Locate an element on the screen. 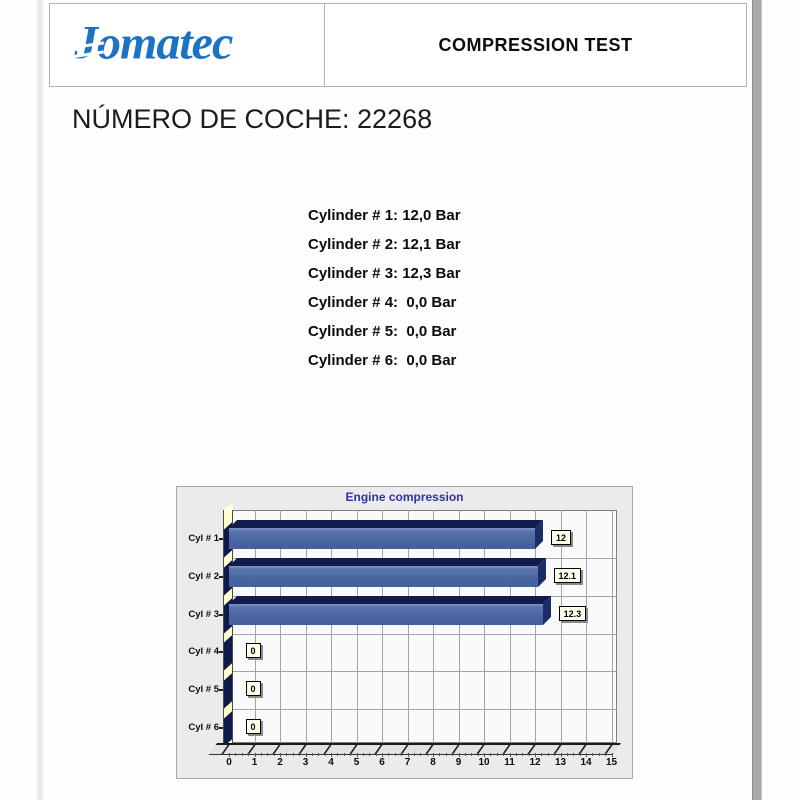  x-axis-tick-label: 14 is located at coordinates (586, 762).